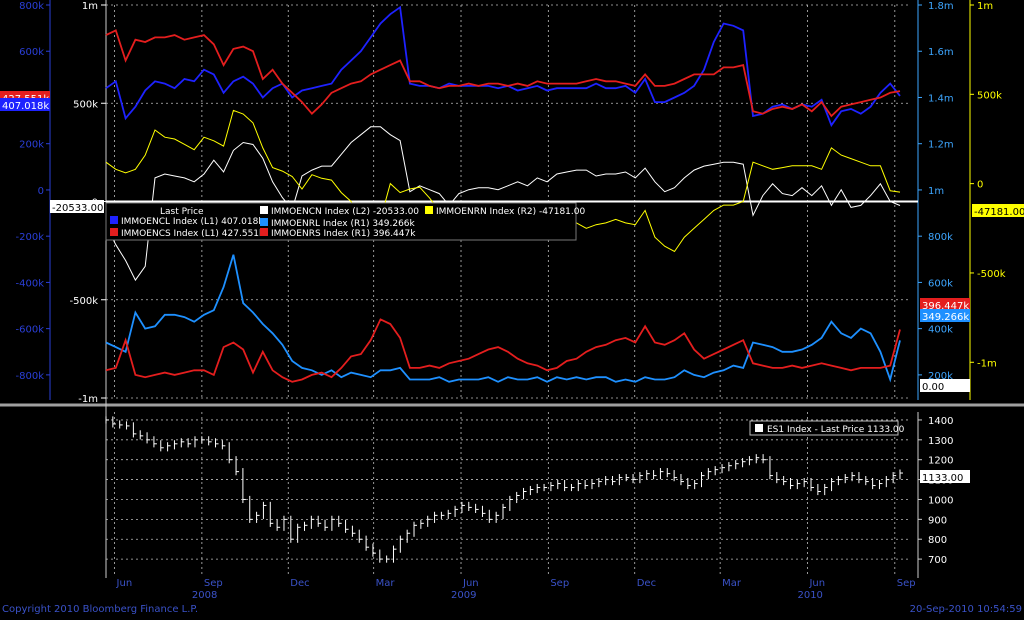 This screenshot has height=620, width=1024. What do you see at coordinates (937, 520) in the screenshot?
I see `es-axis-label: 900` at bounding box center [937, 520].